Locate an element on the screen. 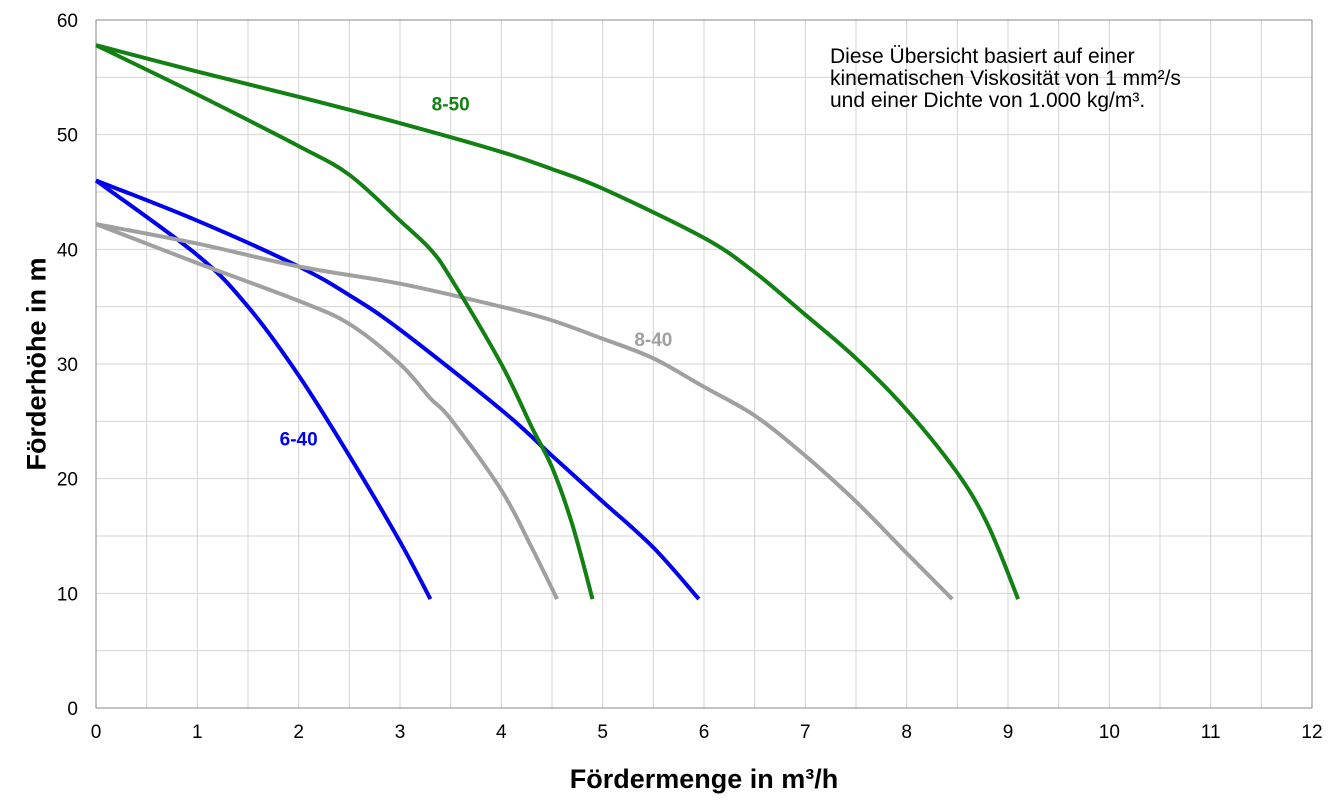 Image resolution: width=1340 pixels, height=800 pixels. x-tick-label: 3 is located at coordinates (400, 732).